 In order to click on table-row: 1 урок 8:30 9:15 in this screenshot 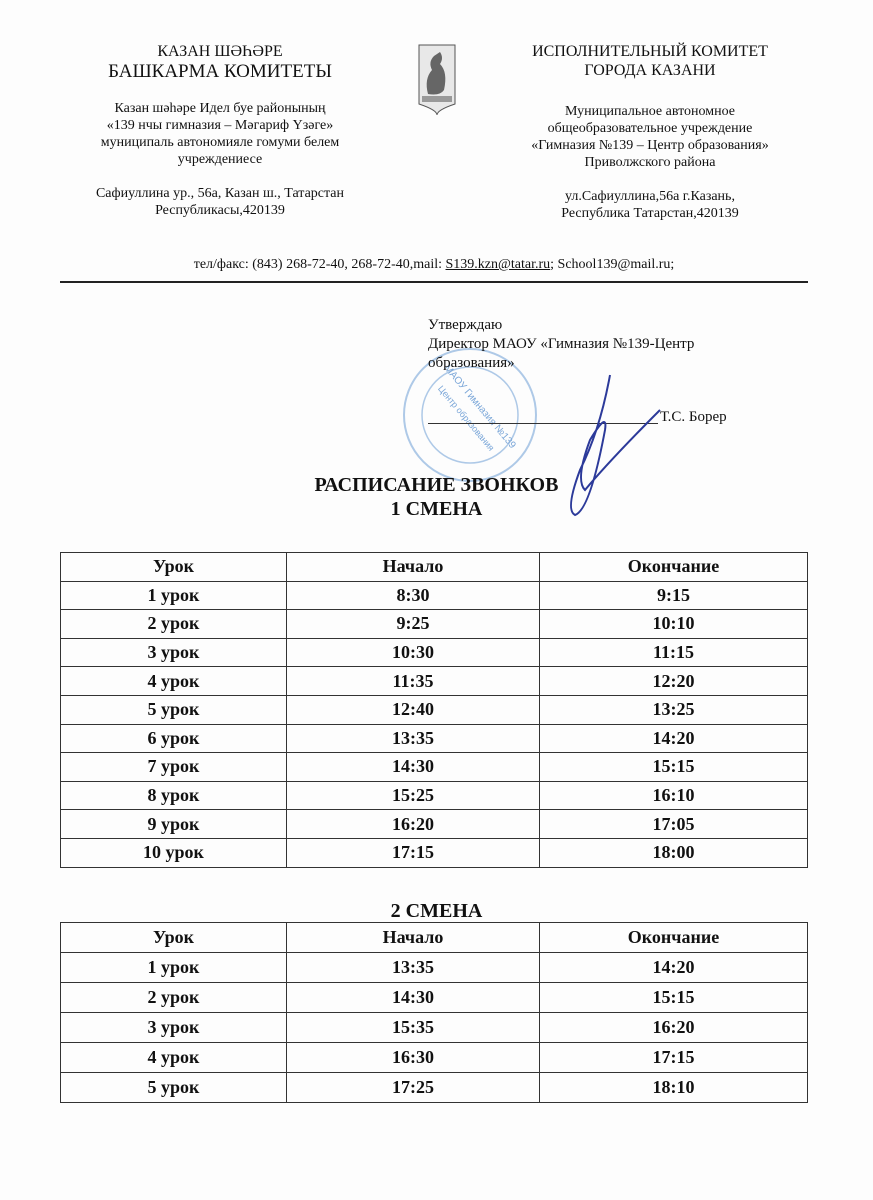, I will do `click(434, 595)`.